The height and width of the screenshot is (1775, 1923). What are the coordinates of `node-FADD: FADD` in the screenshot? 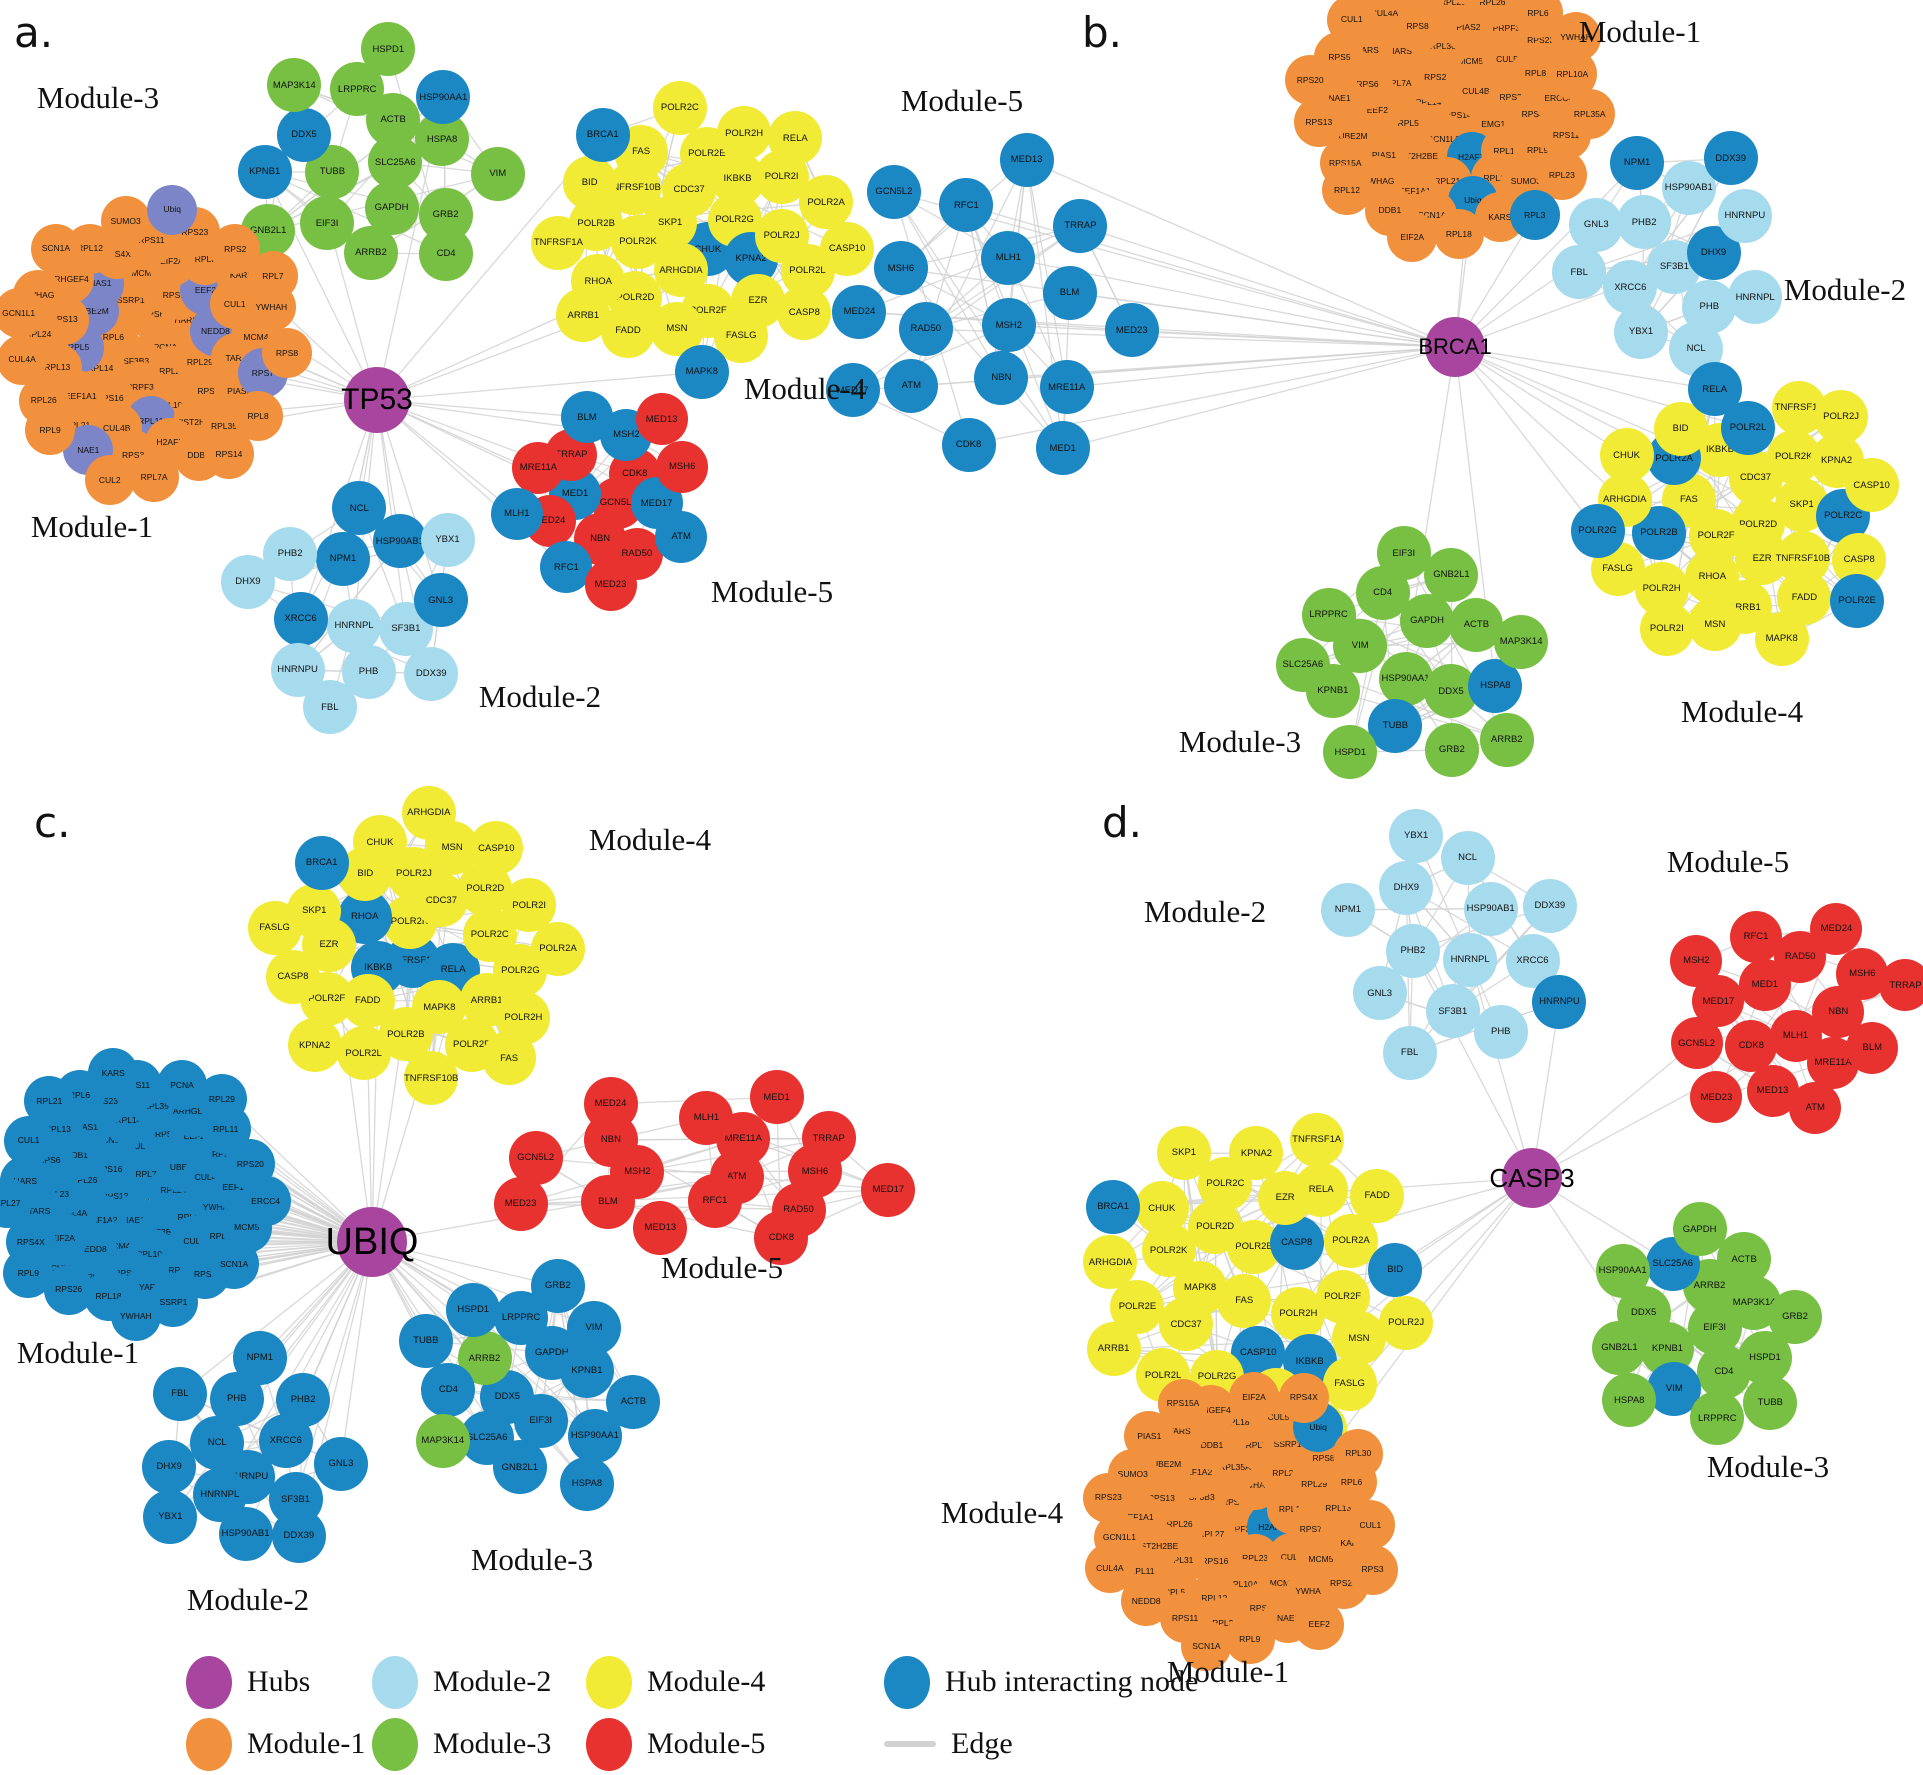 It's located at (628, 331).